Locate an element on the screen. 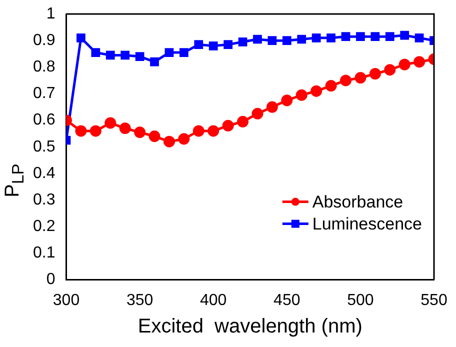 The height and width of the screenshot is (347, 456). y-tick-label: 0.5 is located at coordinates (44, 147).